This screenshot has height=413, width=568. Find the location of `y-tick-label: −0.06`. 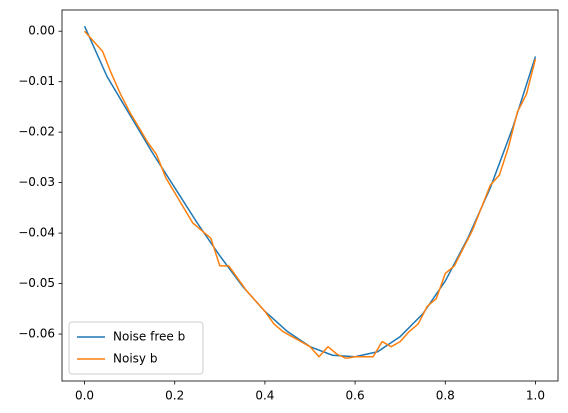

y-tick-label: −0.06 is located at coordinates (36, 334).